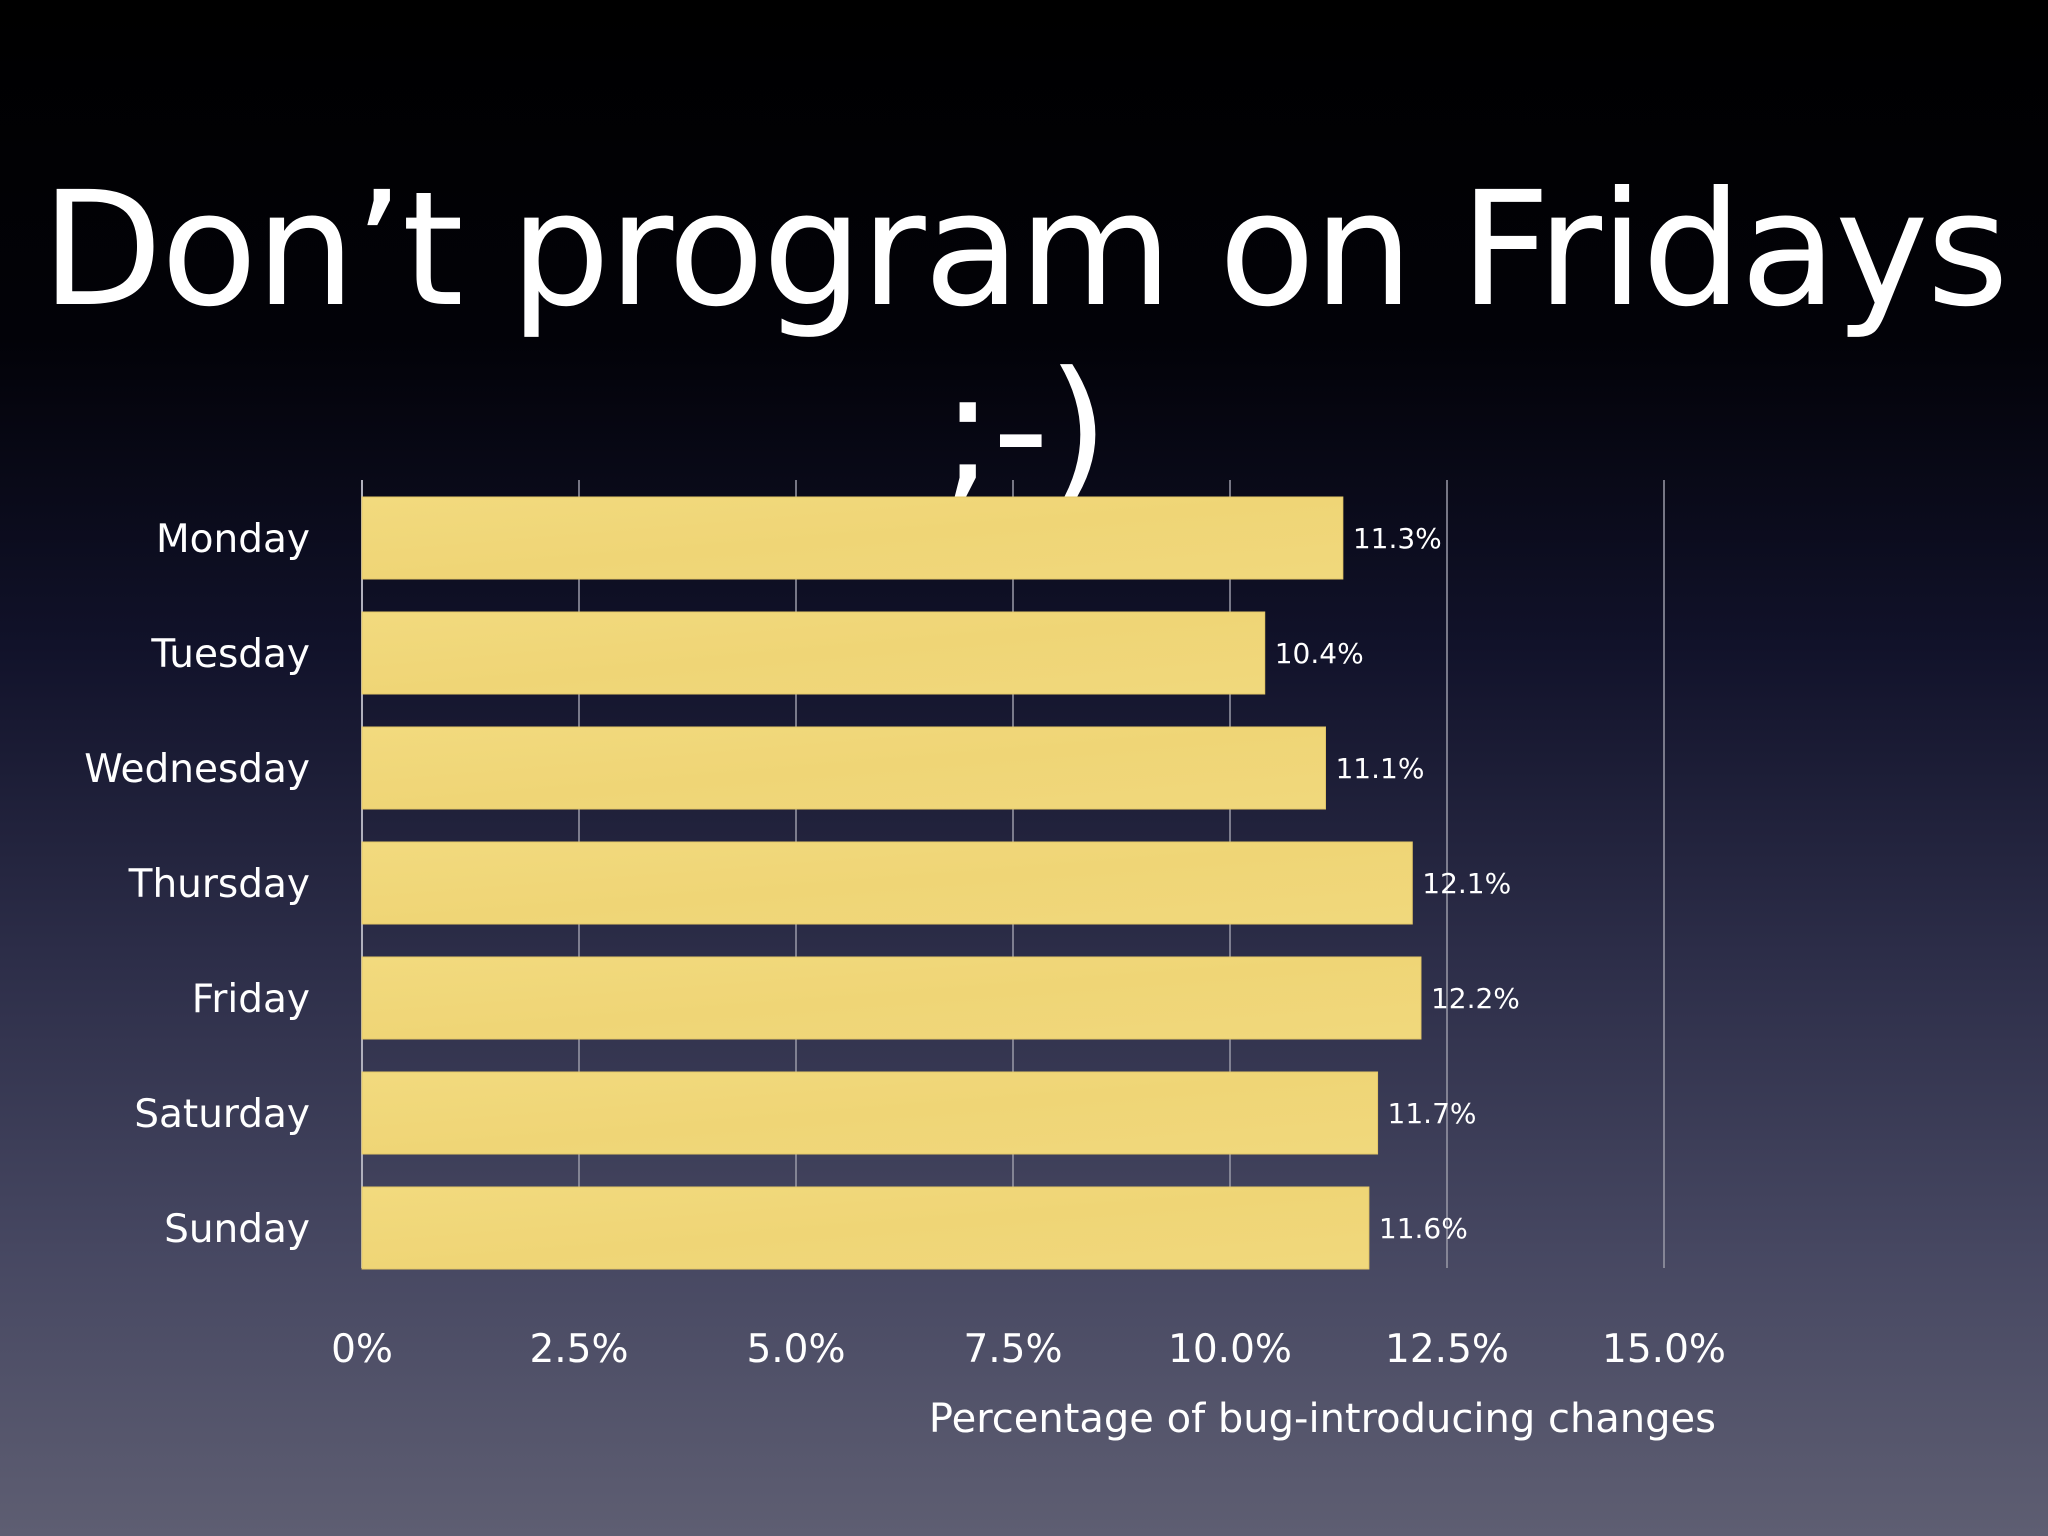 The height and width of the screenshot is (1536, 2048). Describe the element at coordinates (237, 1229) in the screenshot. I see `category-label: Sunday` at that location.